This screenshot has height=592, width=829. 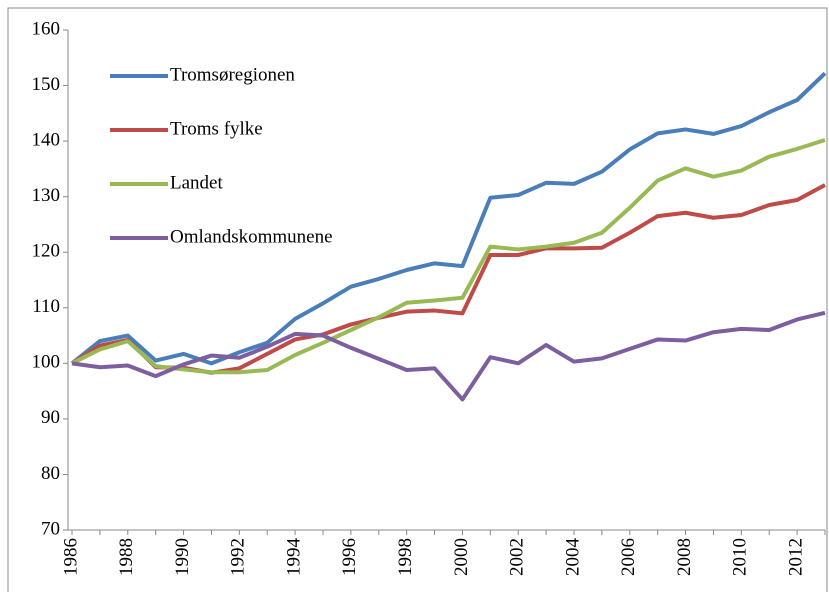 What do you see at coordinates (50, 528) in the screenshot?
I see `y-tick-label: 70` at bounding box center [50, 528].